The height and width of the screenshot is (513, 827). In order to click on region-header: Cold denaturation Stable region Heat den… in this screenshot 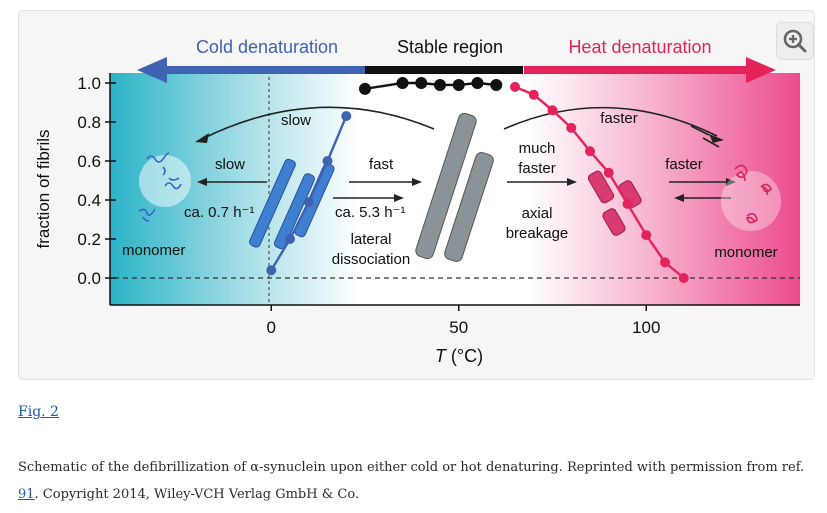, I will do `click(456, 60)`.